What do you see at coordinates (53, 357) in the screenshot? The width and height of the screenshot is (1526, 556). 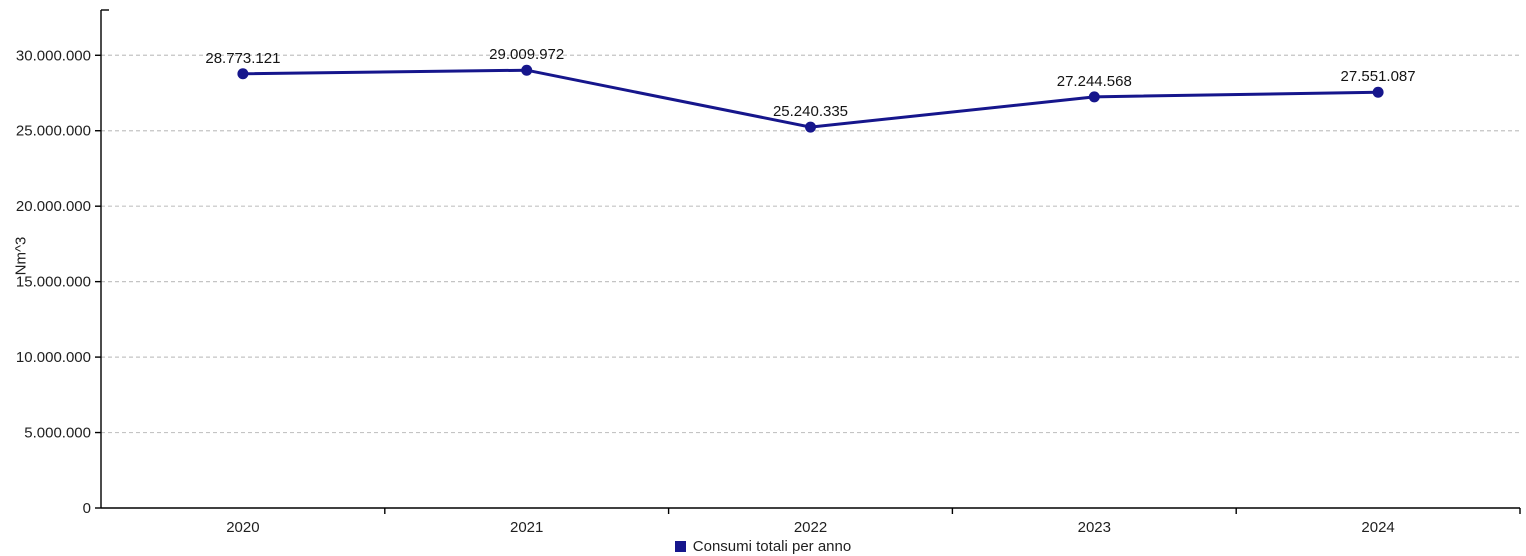 I see `y-tick-label: 10.000.000` at bounding box center [53, 357].